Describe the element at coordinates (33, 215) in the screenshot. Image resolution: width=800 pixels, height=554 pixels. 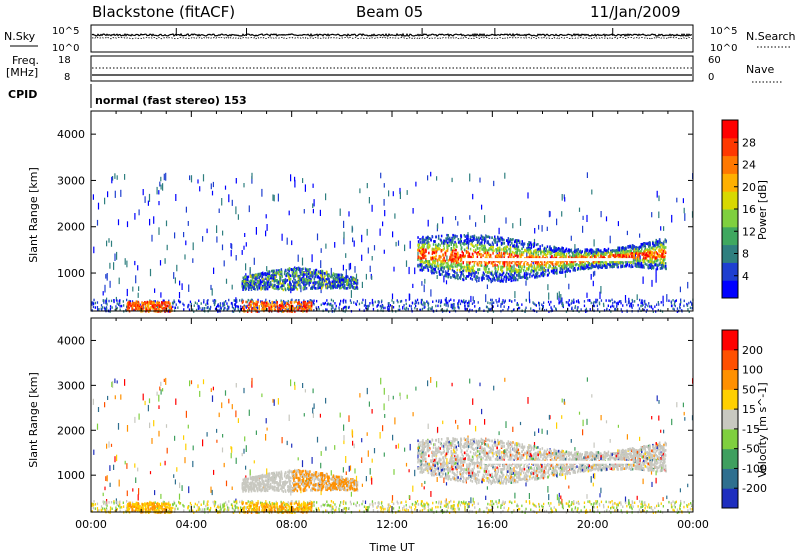
I see `power-ylabel: Slant Range [km]` at that location.